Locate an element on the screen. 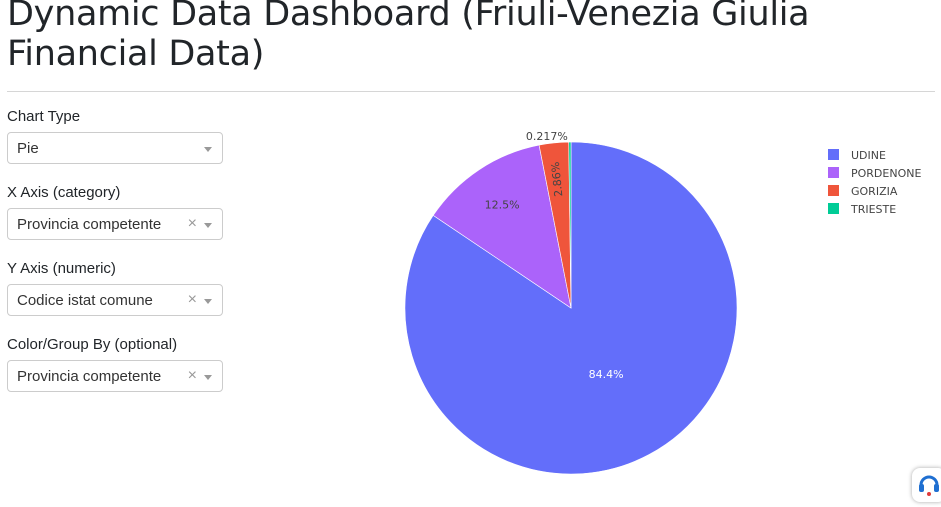 The width and height of the screenshot is (941, 507). legend-label-trieste: TRIESTE is located at coordinates (873, 209).